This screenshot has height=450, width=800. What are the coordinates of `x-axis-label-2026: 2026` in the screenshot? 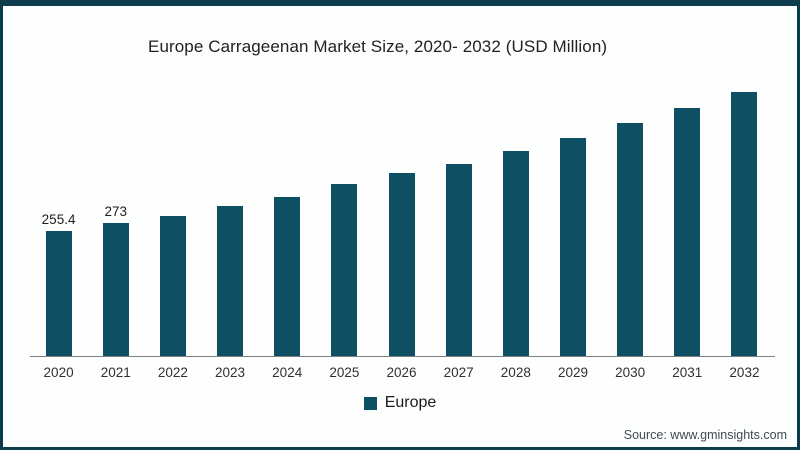 It's located at (401, 372).